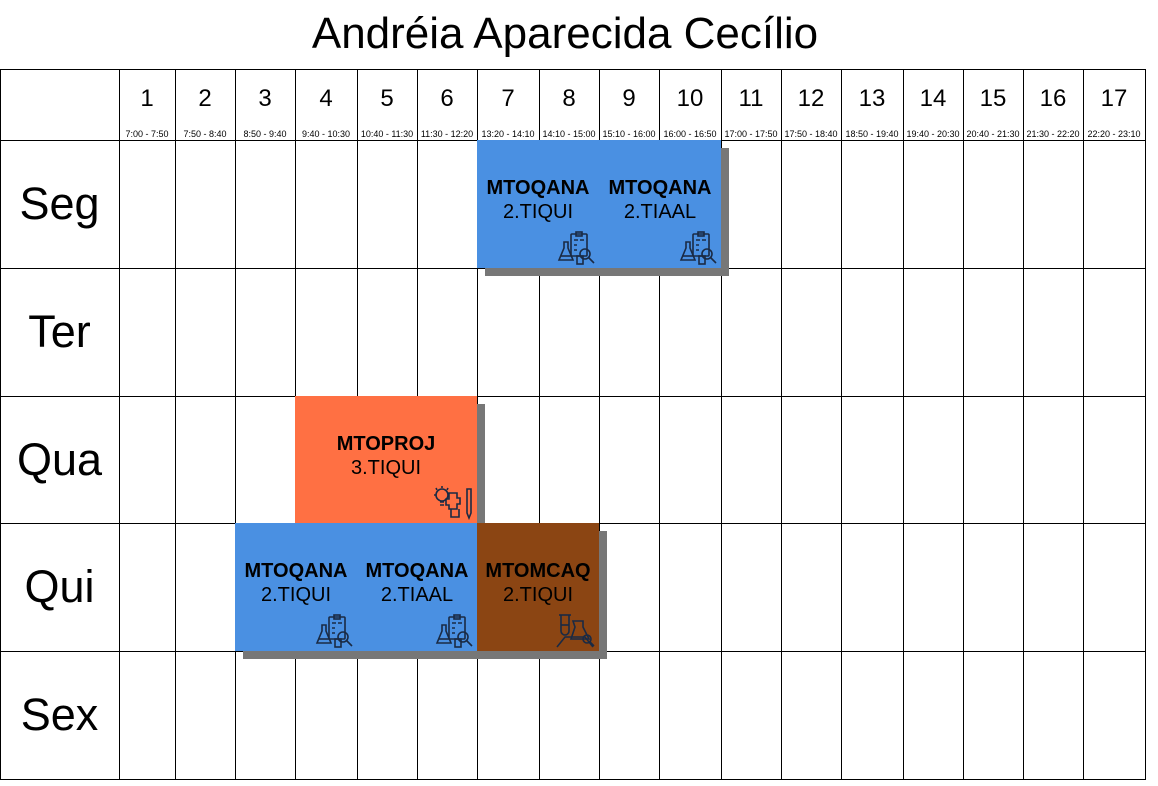 The image size is (1158, 786). What do you see at coordinates (751, 98) in the screenshot?
I see `period-number: 11` at bounding box center [751, 98].